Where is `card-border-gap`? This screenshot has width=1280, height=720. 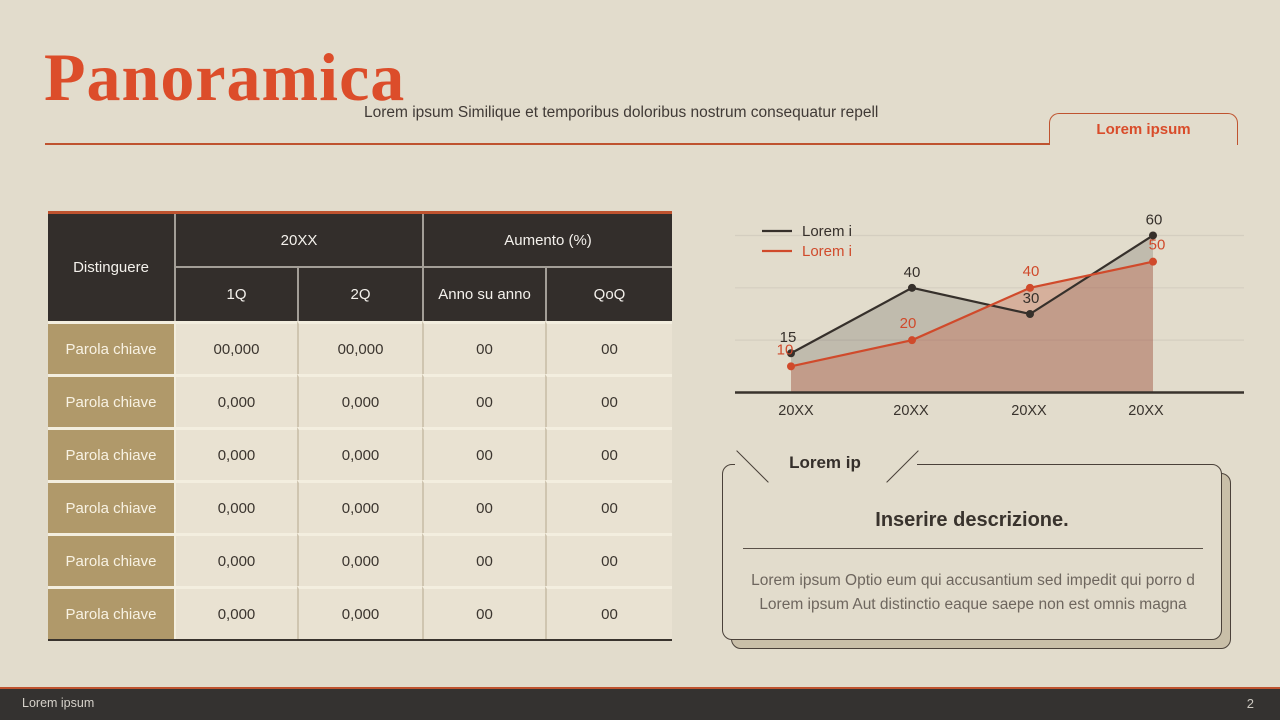 card-border-gap is located at coordinates (826, 464).